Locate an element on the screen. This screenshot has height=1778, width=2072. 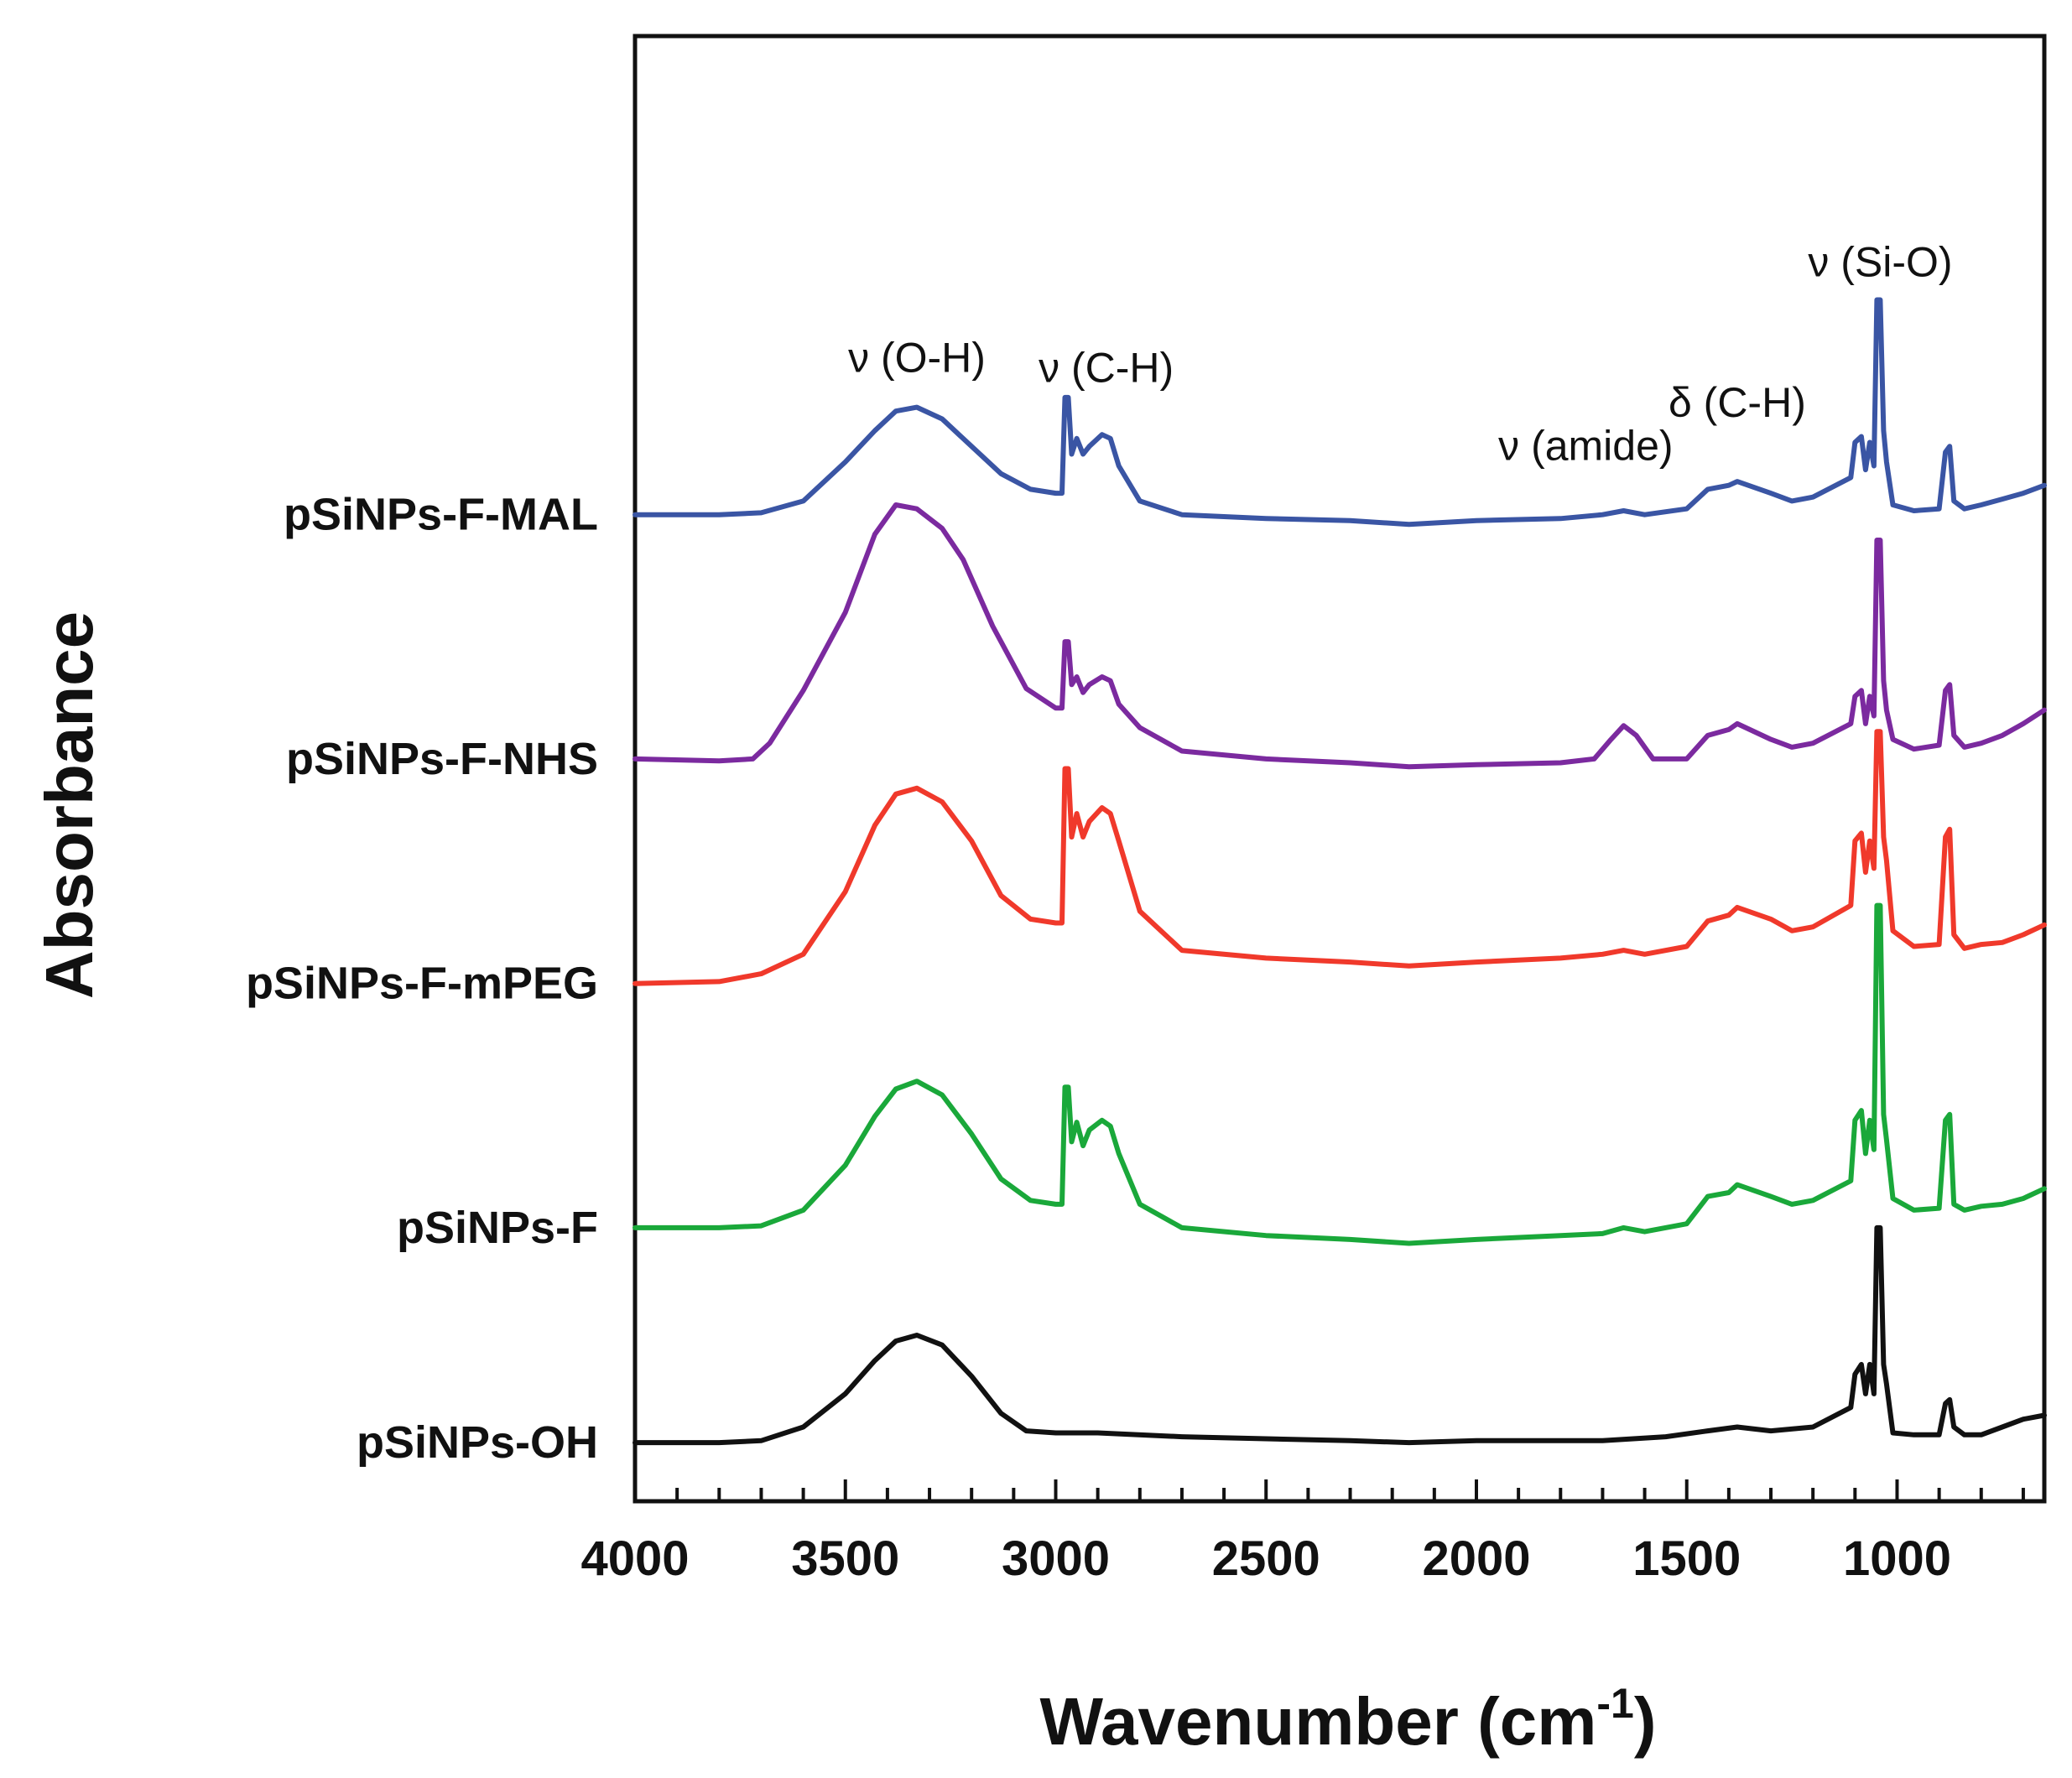
series-line-pSiNPs-F-NHS is located at coordinates (1340, 636).